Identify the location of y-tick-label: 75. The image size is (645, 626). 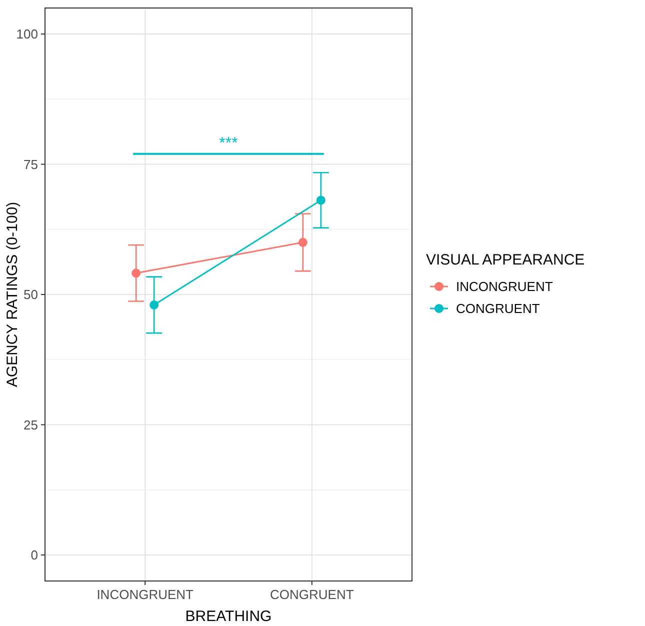
(31, 164).